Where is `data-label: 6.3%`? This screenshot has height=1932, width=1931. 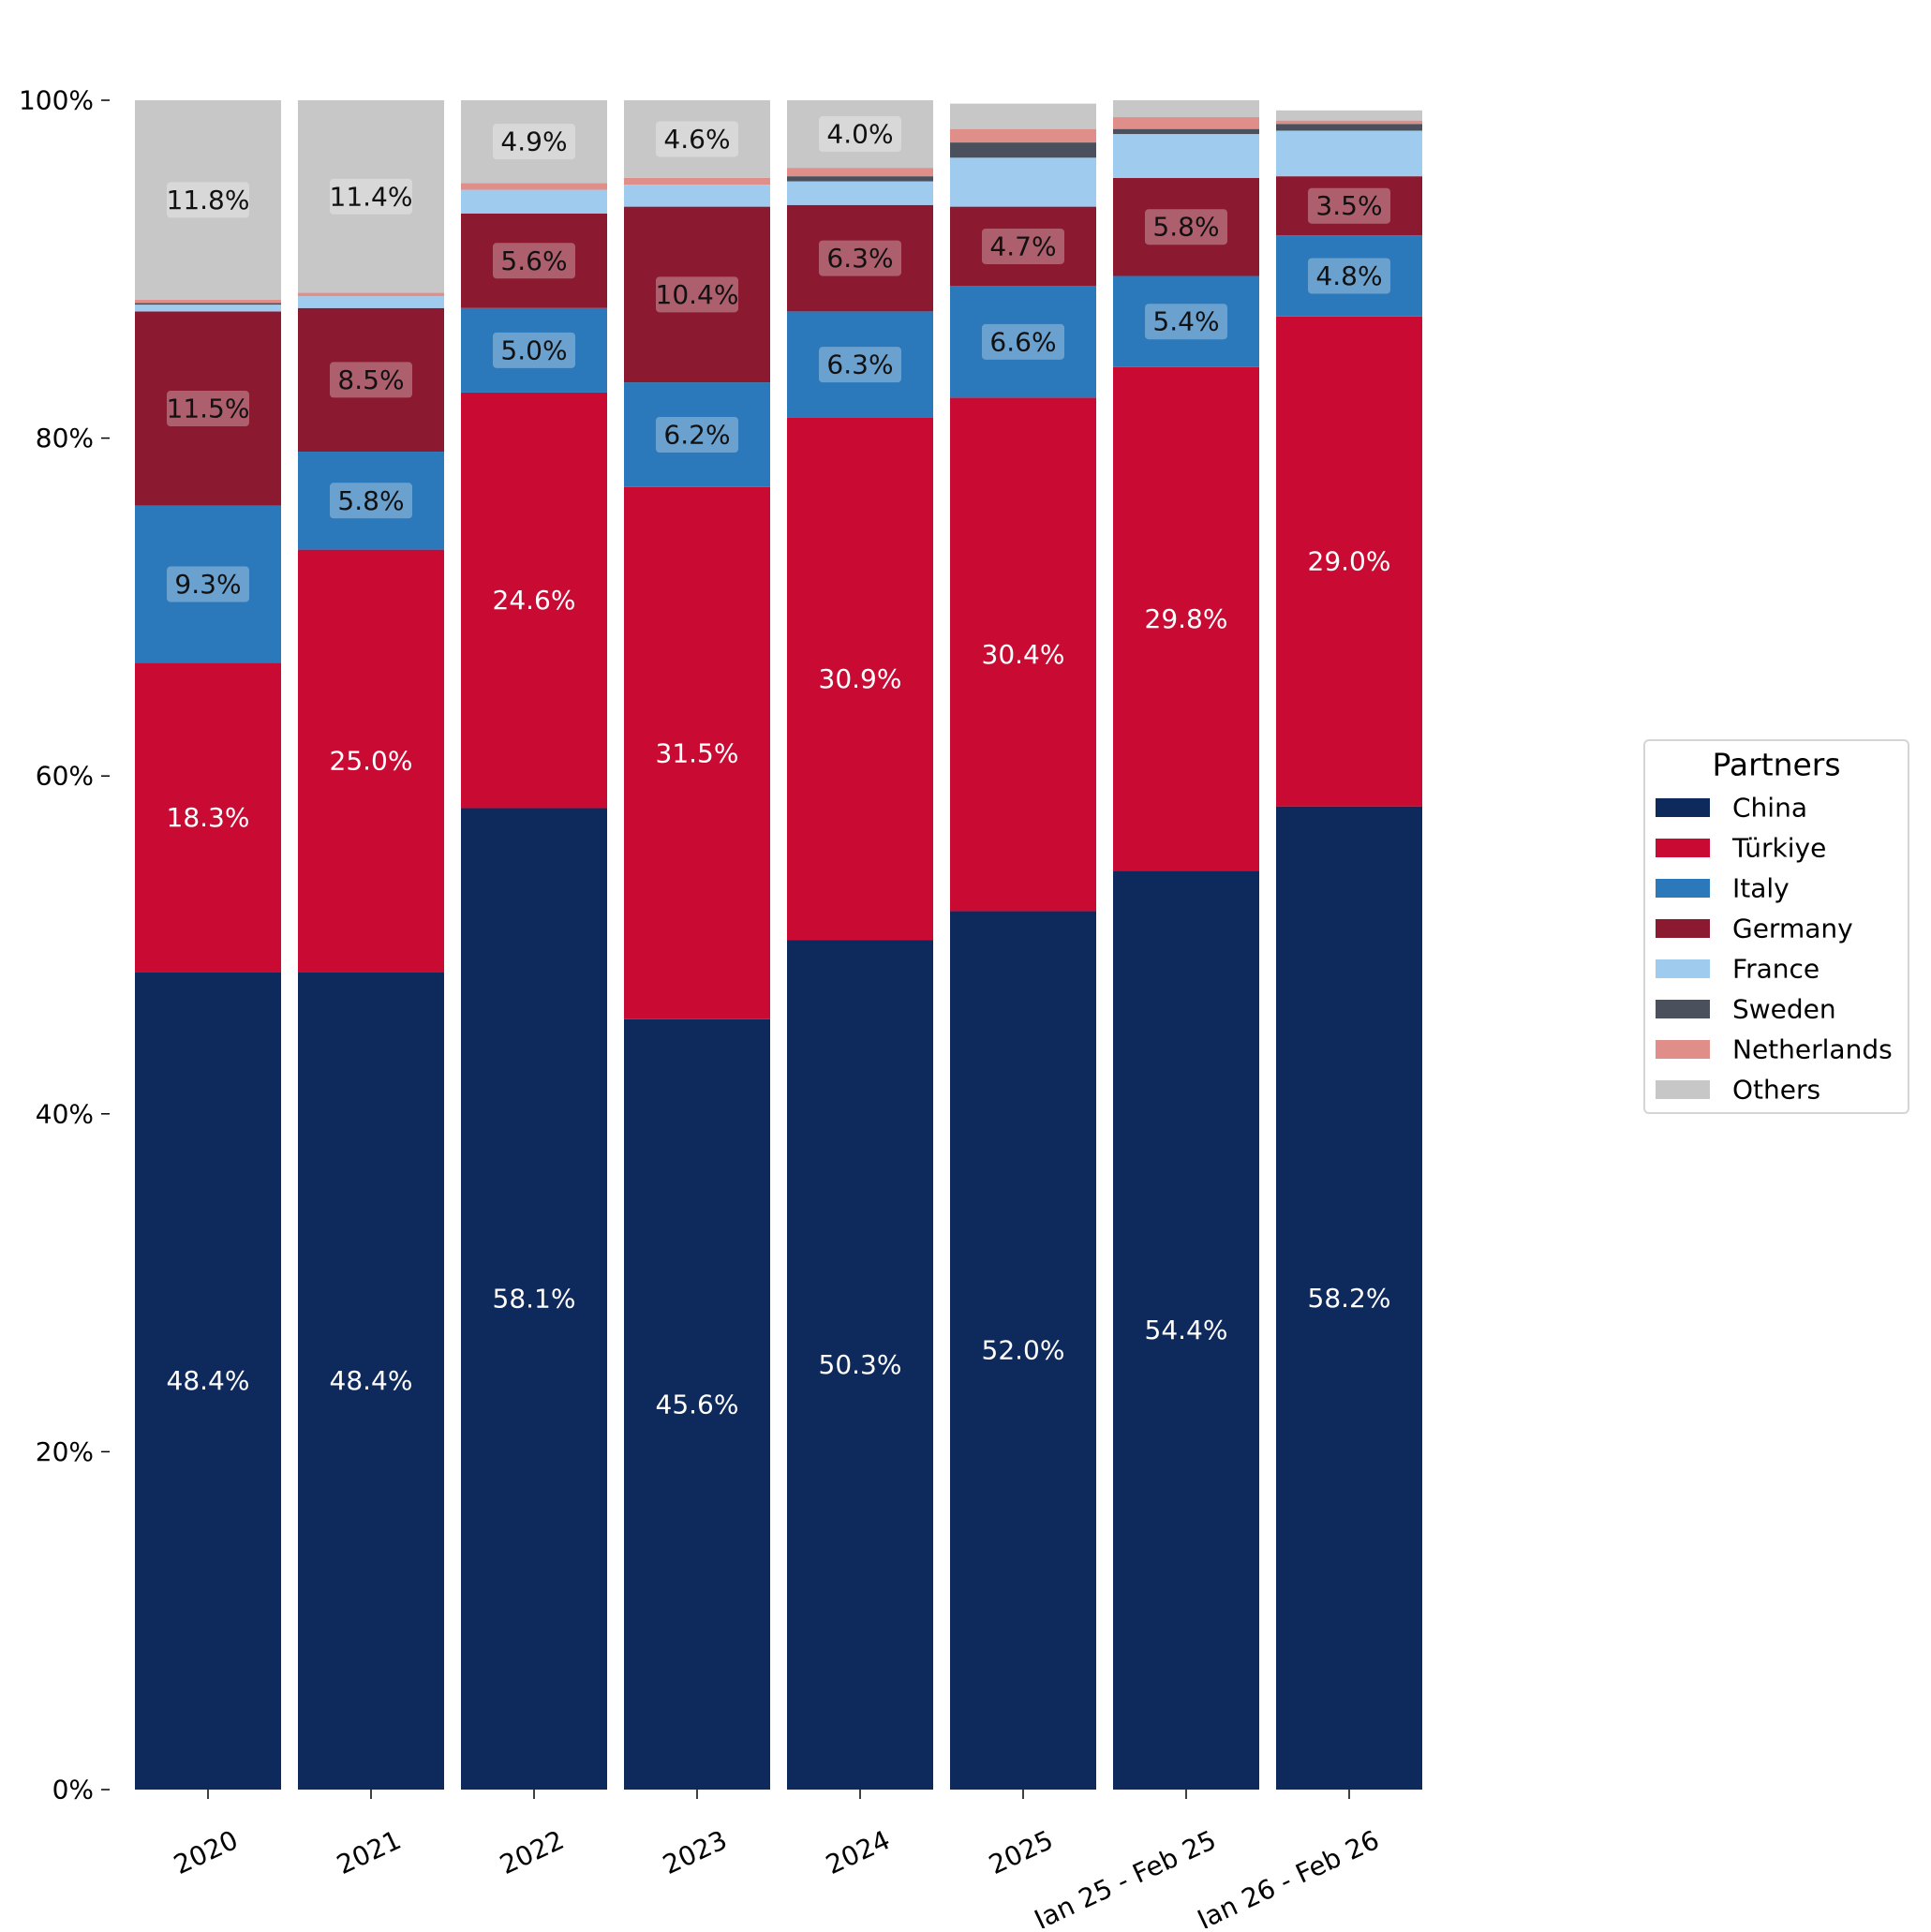 data-label: 6.3% is located at coordinates (859, 365).